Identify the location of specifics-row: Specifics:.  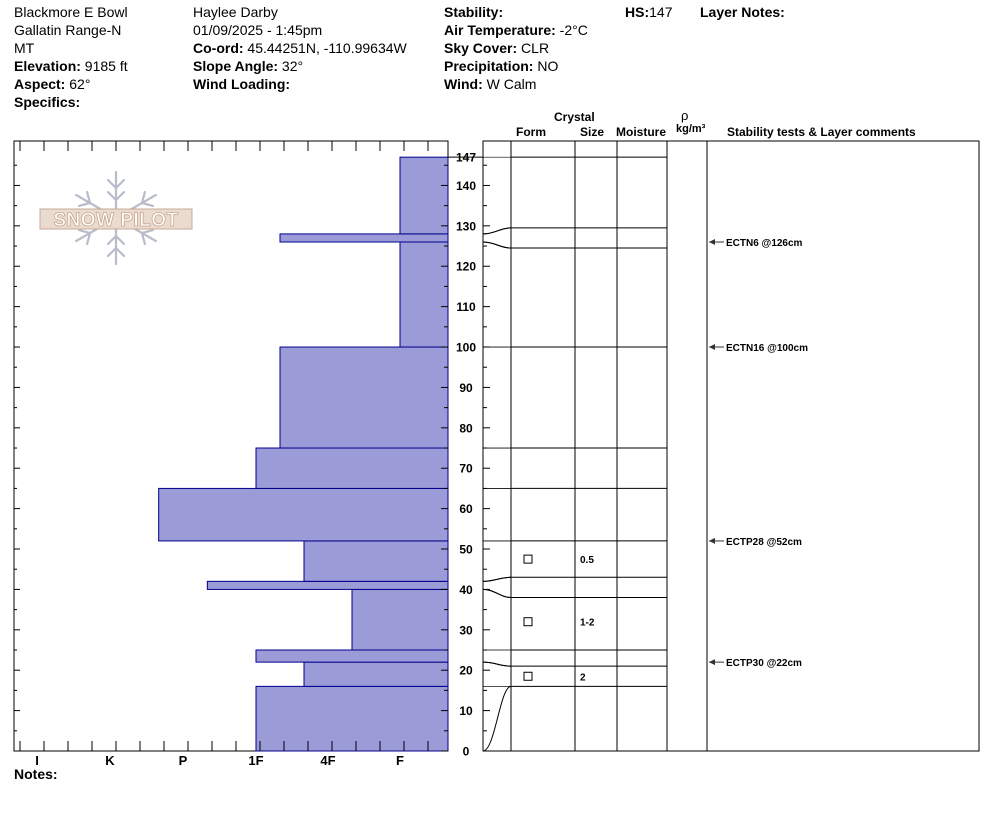
(71, 102).